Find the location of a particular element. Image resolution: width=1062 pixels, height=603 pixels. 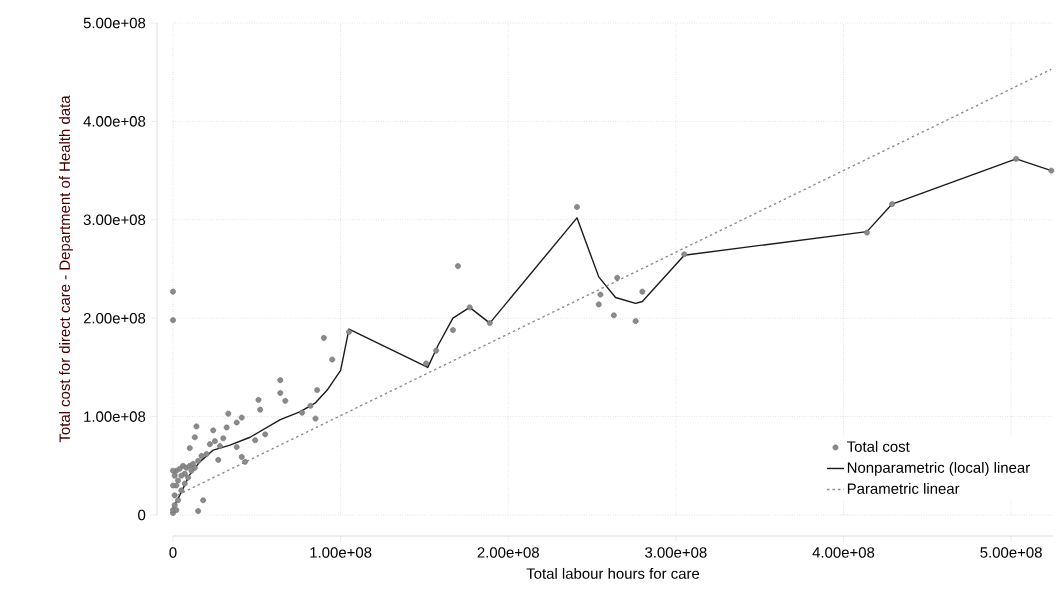

x-tick-label: 3.00e+08 is located at coordinates (676, 552).